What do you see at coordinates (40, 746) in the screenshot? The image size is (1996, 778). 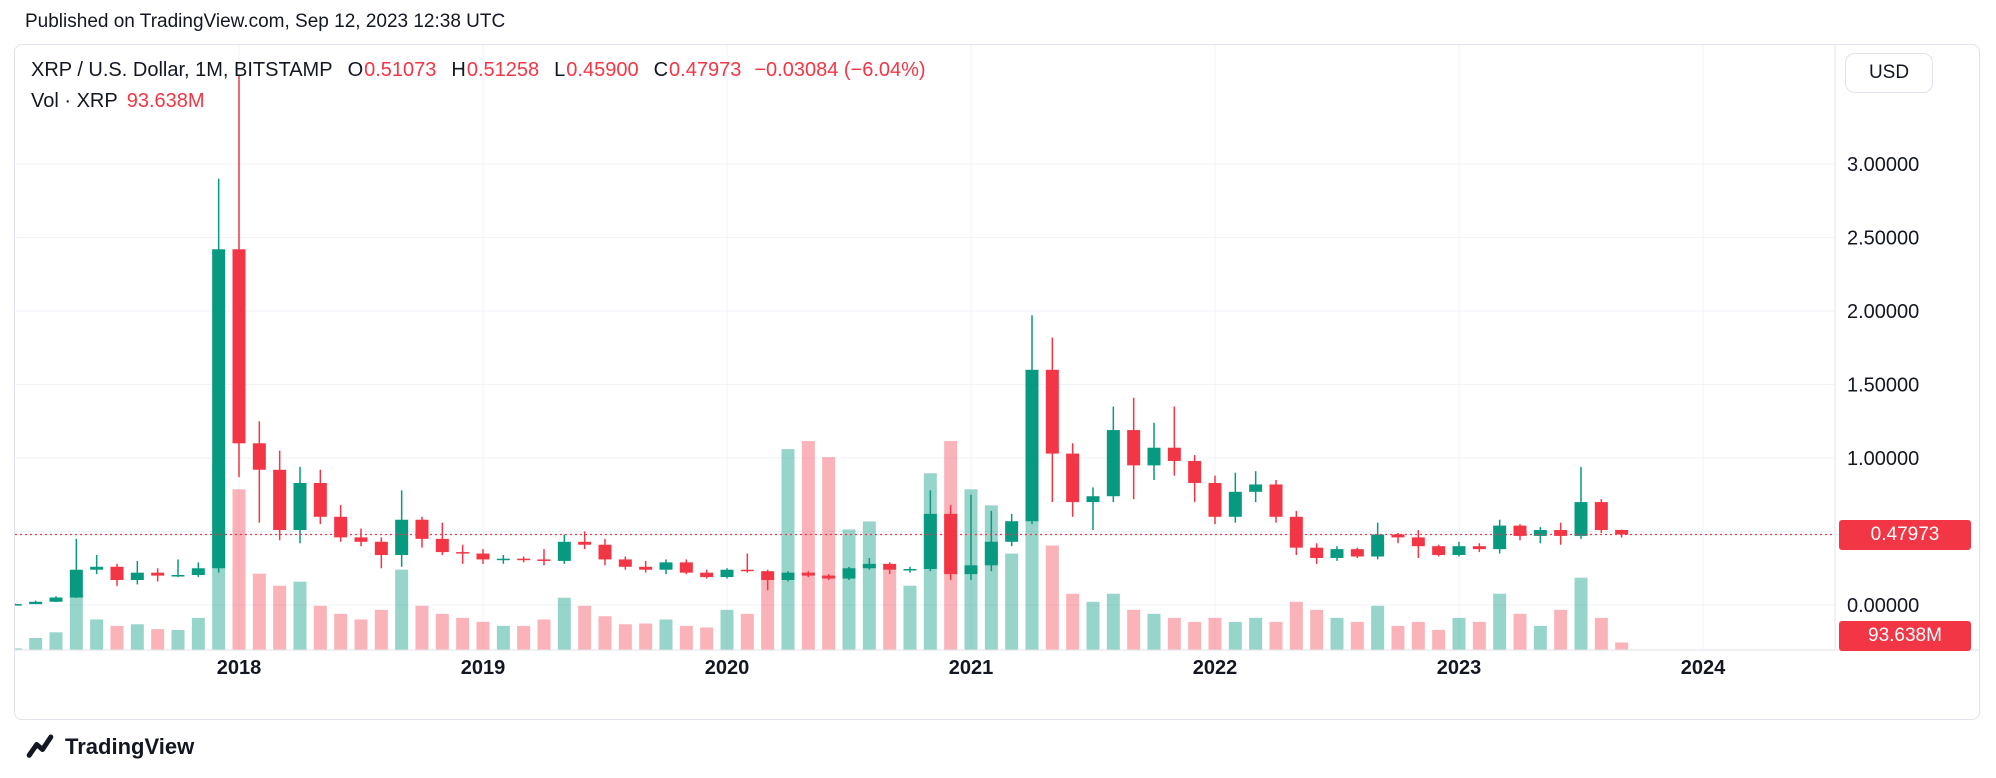 I see `tradingview-logo-icon` at bounding box center [40, 746].